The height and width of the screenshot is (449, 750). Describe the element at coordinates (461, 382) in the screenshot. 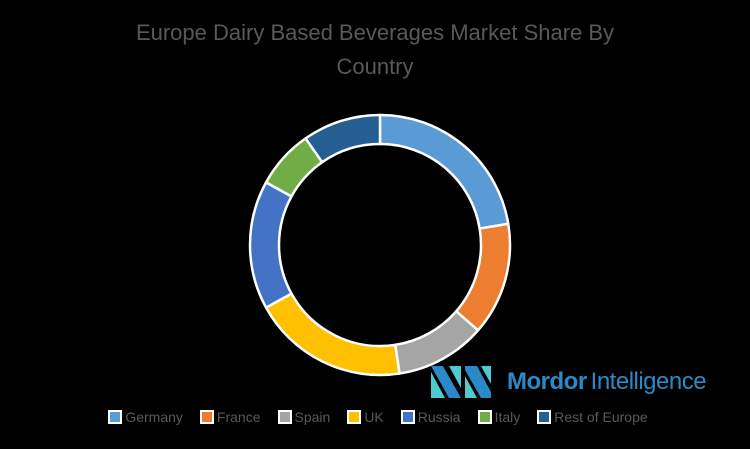

I see `mordor-logo-mark-icon` at that location.